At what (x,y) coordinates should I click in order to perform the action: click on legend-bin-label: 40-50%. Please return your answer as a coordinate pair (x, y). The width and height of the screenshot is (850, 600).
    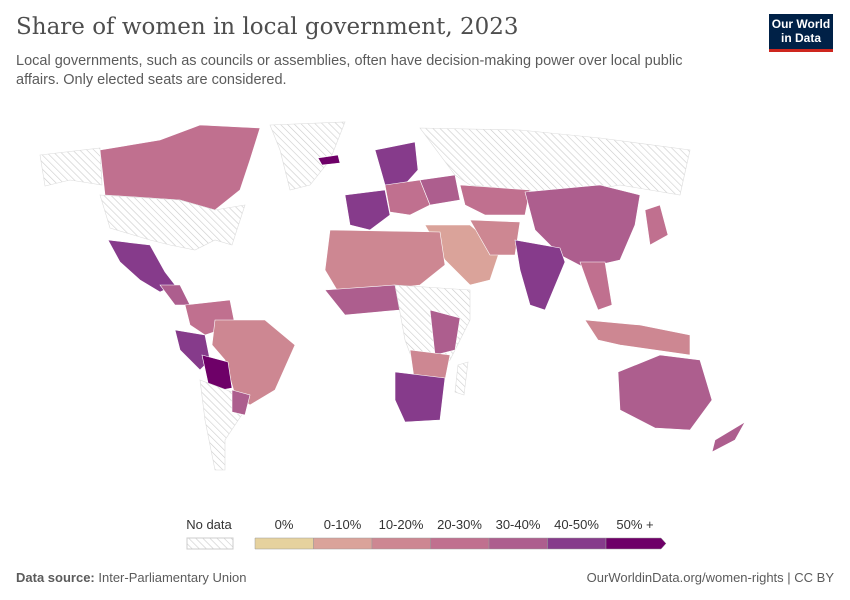
    Looking at the image, I should click on (576, 524).